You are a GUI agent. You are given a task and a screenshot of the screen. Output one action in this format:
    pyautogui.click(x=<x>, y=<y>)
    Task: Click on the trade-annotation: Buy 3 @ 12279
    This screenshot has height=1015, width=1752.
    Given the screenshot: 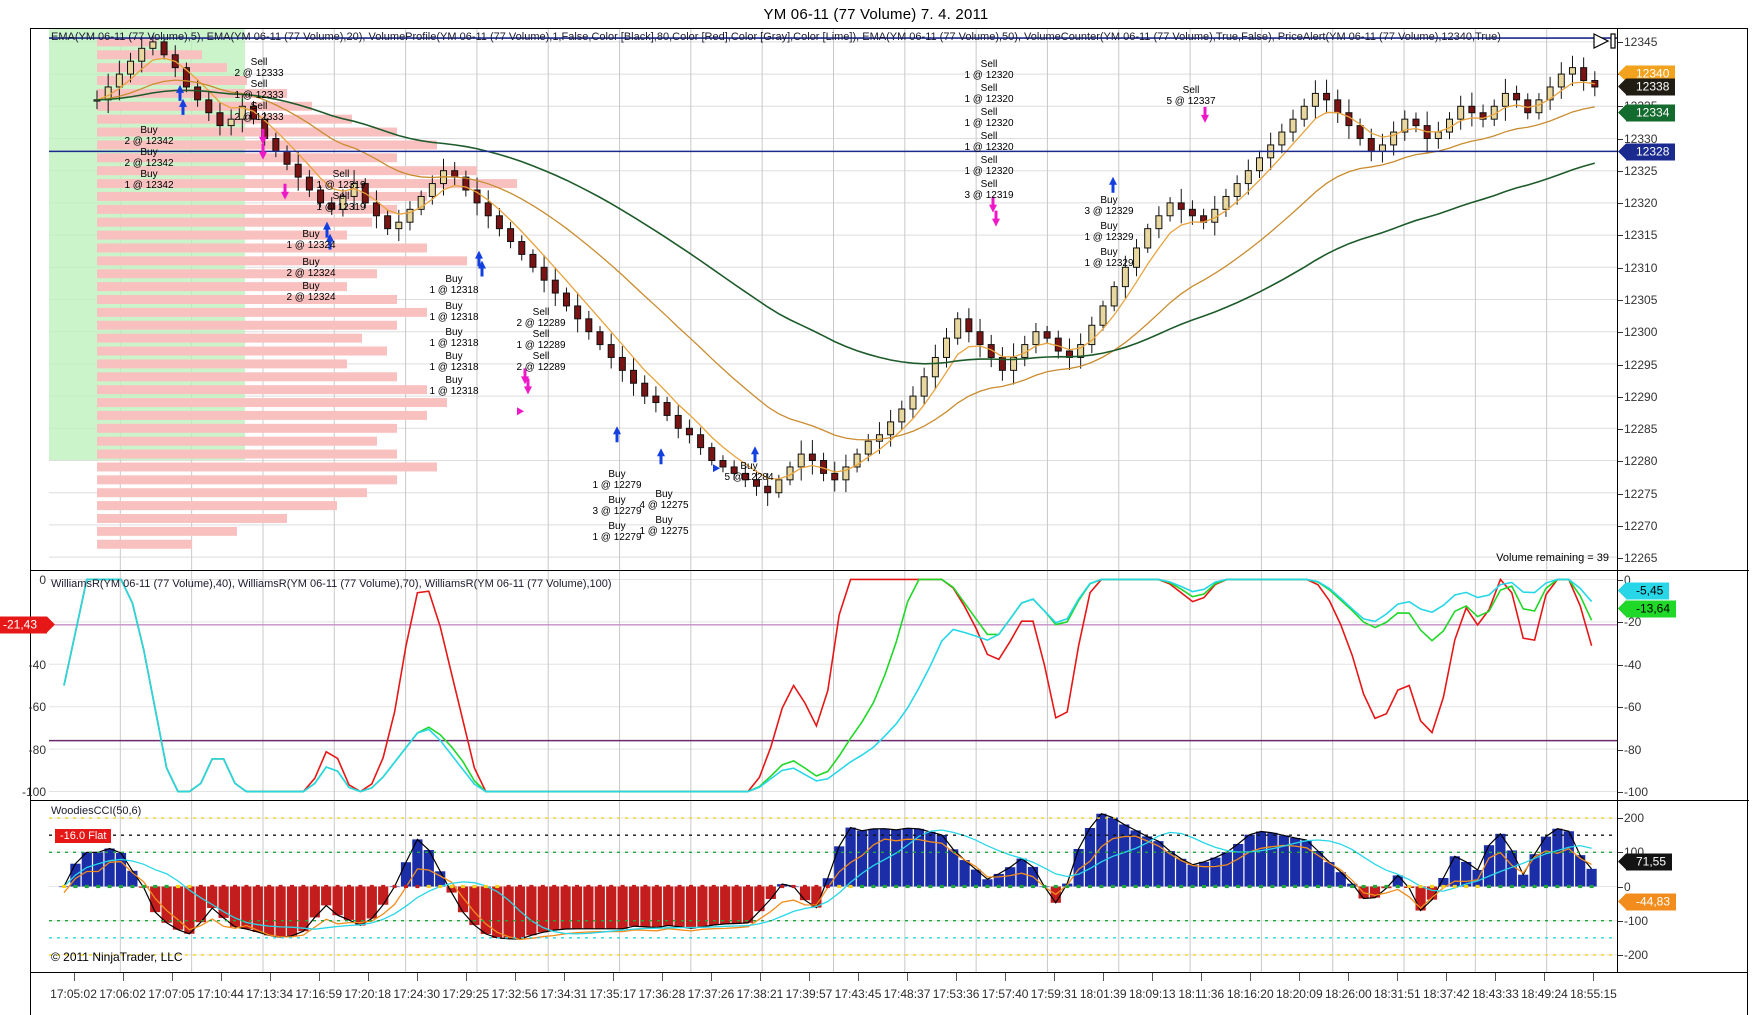 What is the action you would take?
    pyautogui.click(x=617, y=506)
    